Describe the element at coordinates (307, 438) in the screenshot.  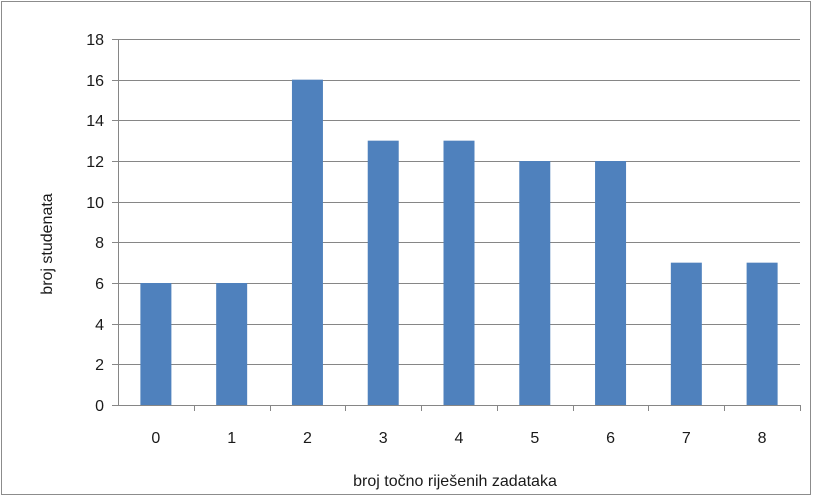
I see `x-tick-label: 2` at that location.